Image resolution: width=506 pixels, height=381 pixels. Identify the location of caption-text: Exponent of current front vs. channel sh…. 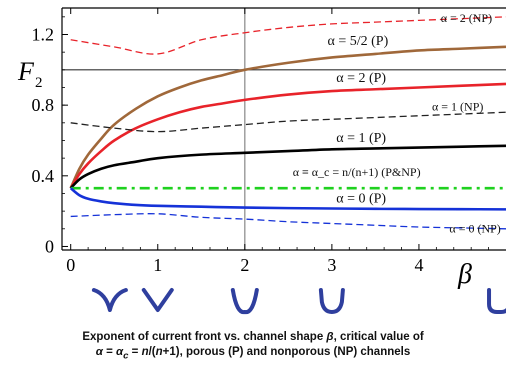
(204, 337).